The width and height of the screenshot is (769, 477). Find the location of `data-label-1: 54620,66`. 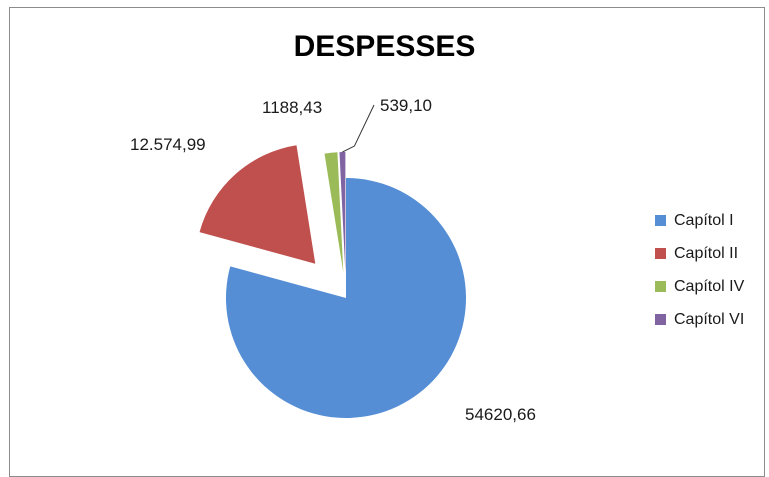

data-label-1: 54620,66 is located at coordinates (500, 414).